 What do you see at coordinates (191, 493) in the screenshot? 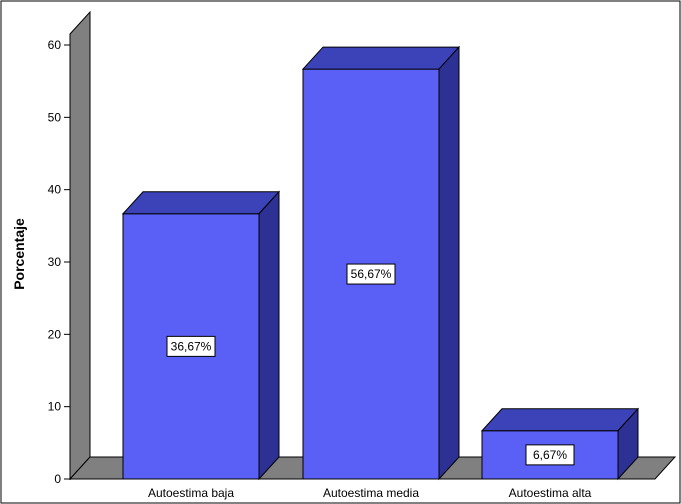
I see `x-category-label: Autoestima baja` at bounding box center [191, 493].